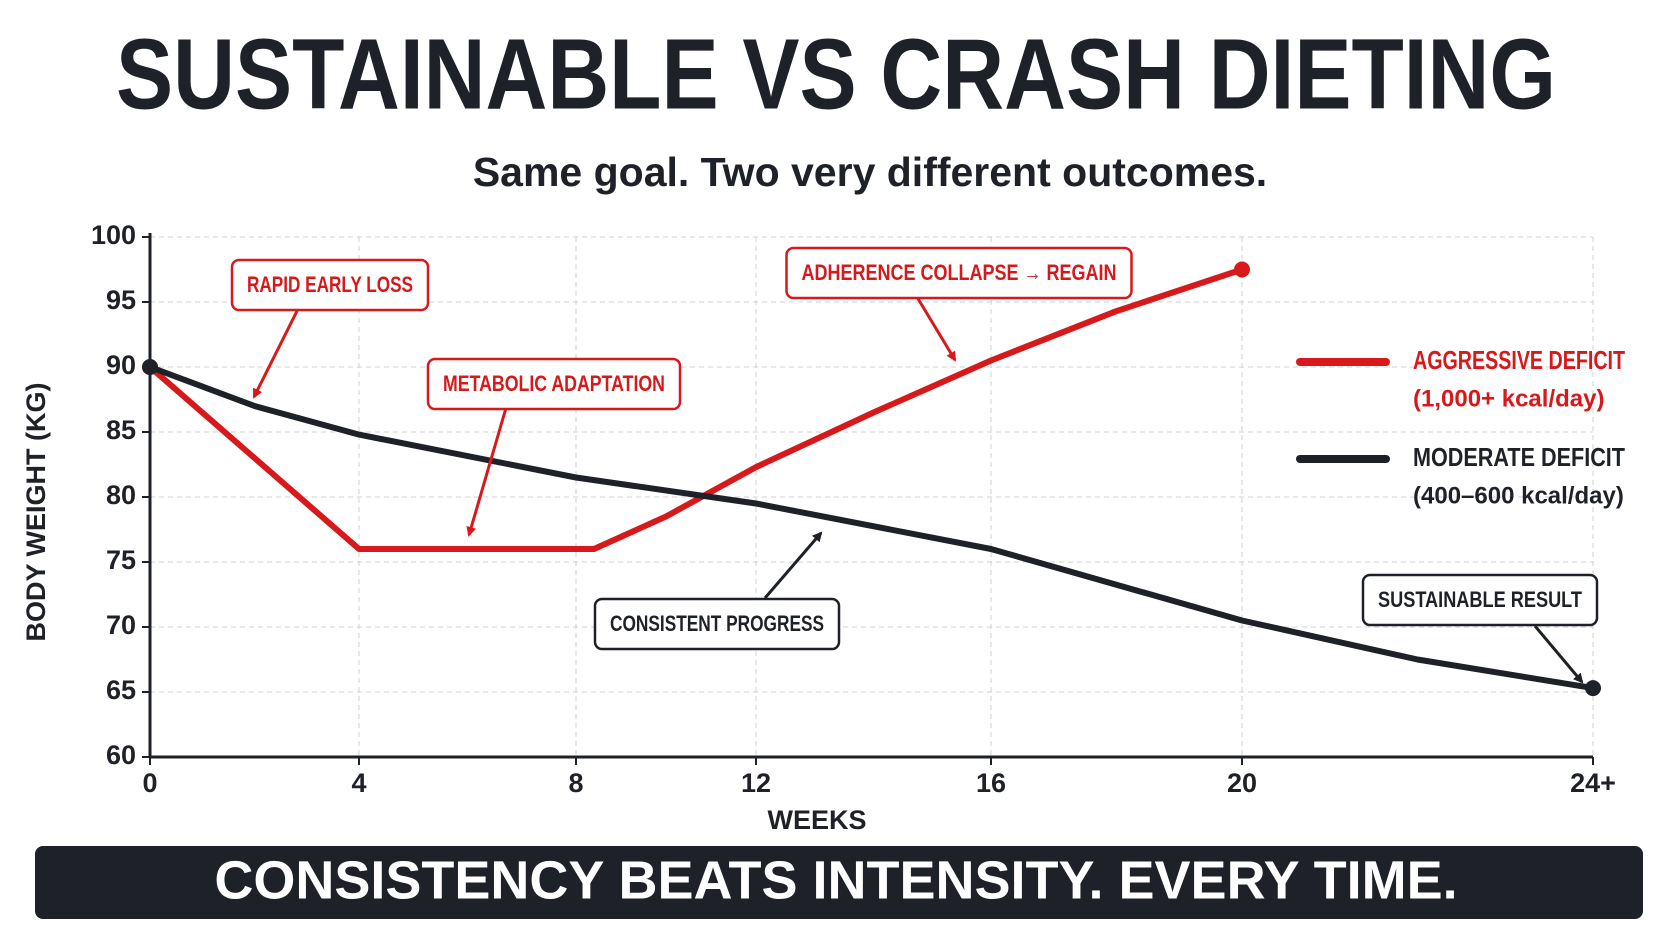 This screenshot has width=1672, height=941. What do you see at coordinates (1519, 457) in the screenshot?
I see `legend-label: MODERATE DEFICIT` at bounding box center [1519, 457].